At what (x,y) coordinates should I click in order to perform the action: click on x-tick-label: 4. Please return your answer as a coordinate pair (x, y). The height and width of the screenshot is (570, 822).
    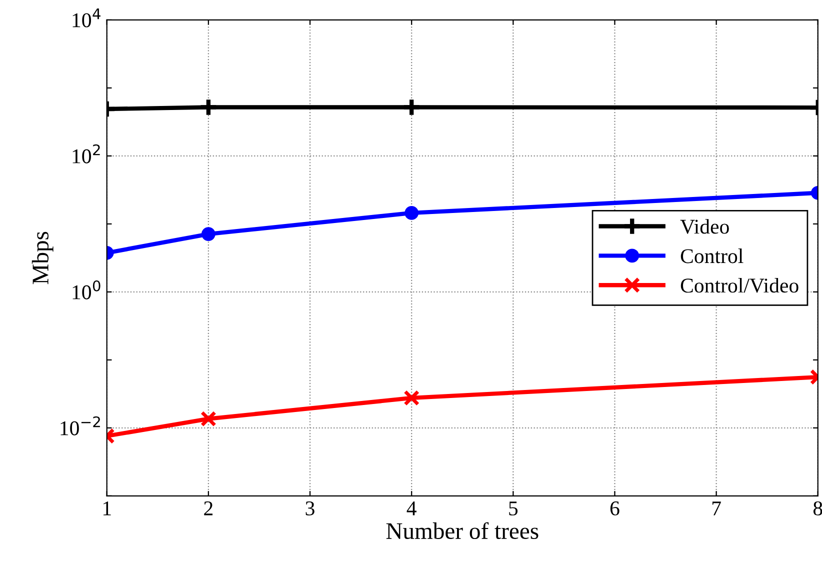
    Looking at the image, I should click on (411, 509).